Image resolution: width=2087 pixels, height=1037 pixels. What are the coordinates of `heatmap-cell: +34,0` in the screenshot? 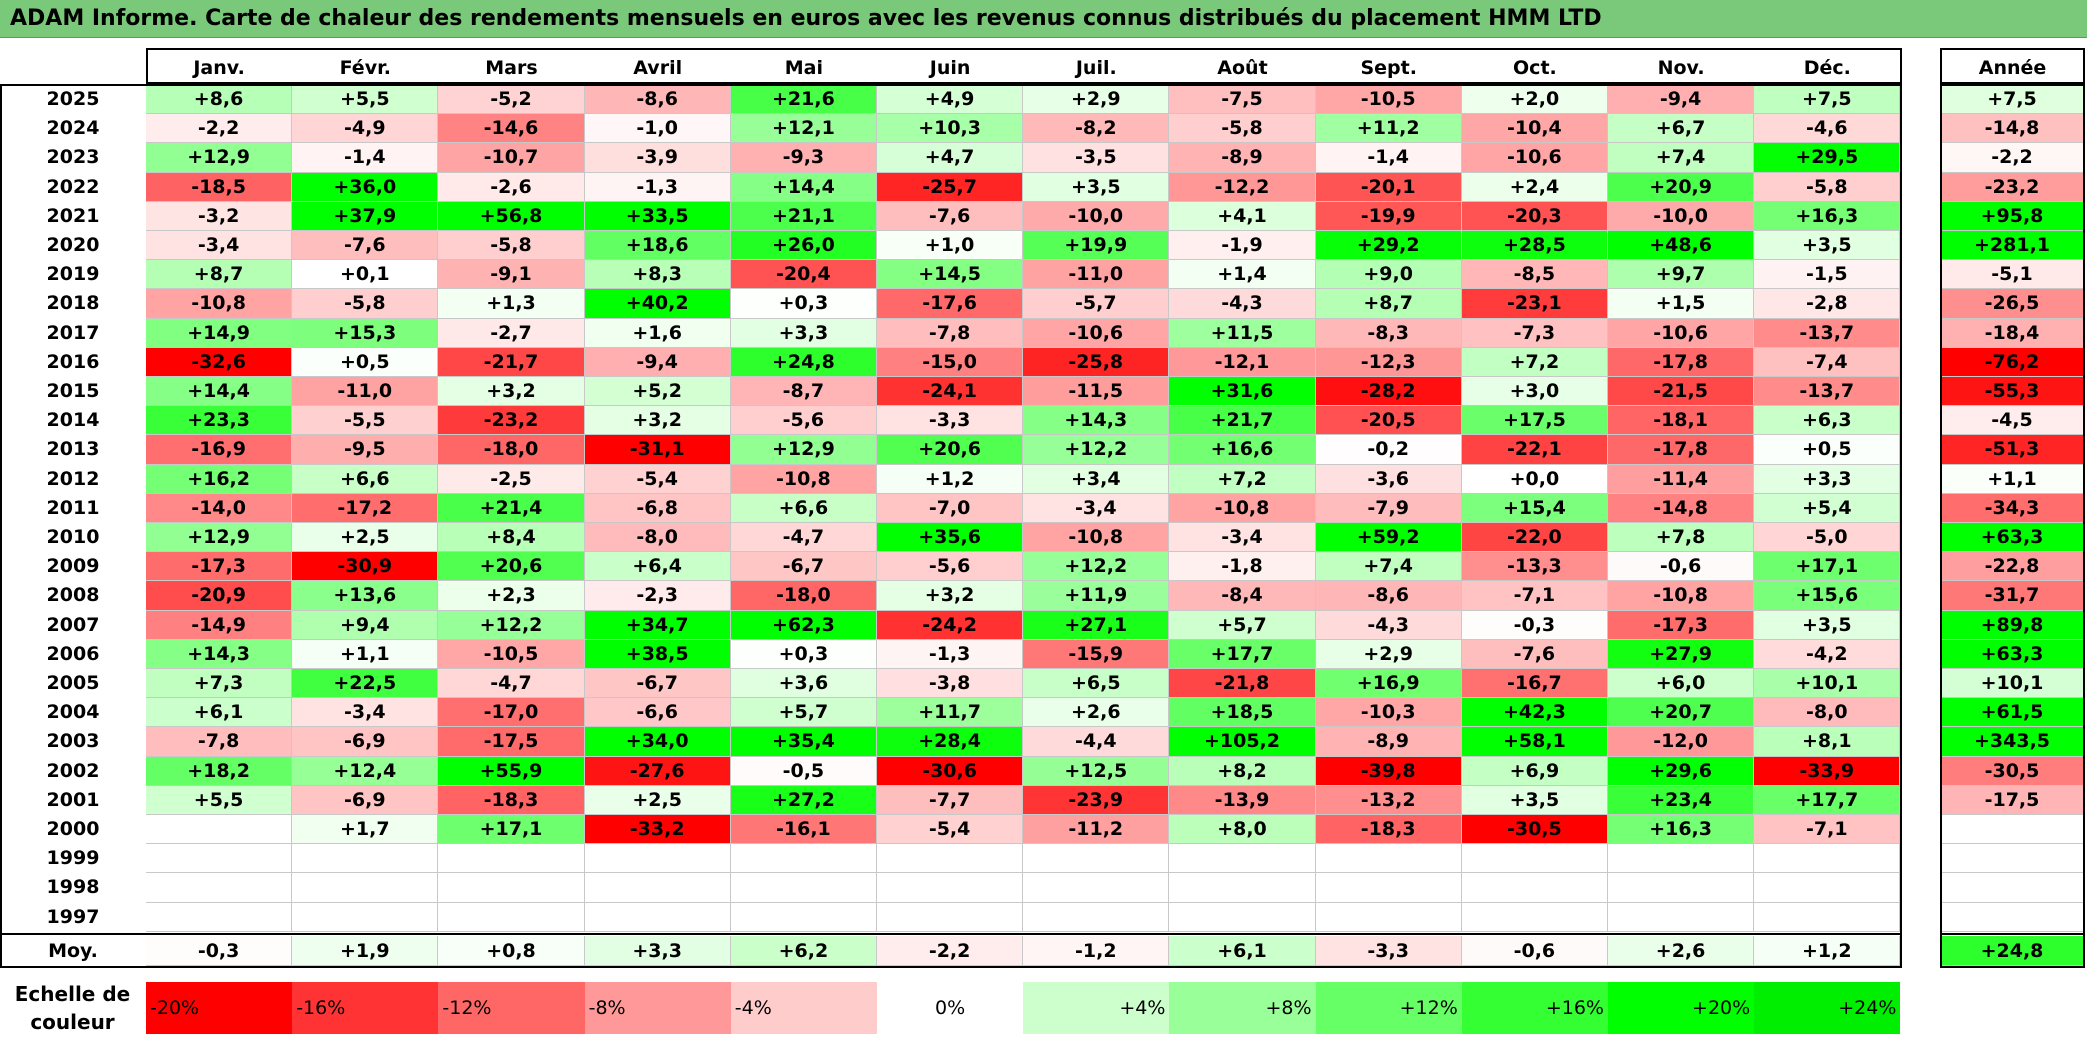 It's located at (657, 742).